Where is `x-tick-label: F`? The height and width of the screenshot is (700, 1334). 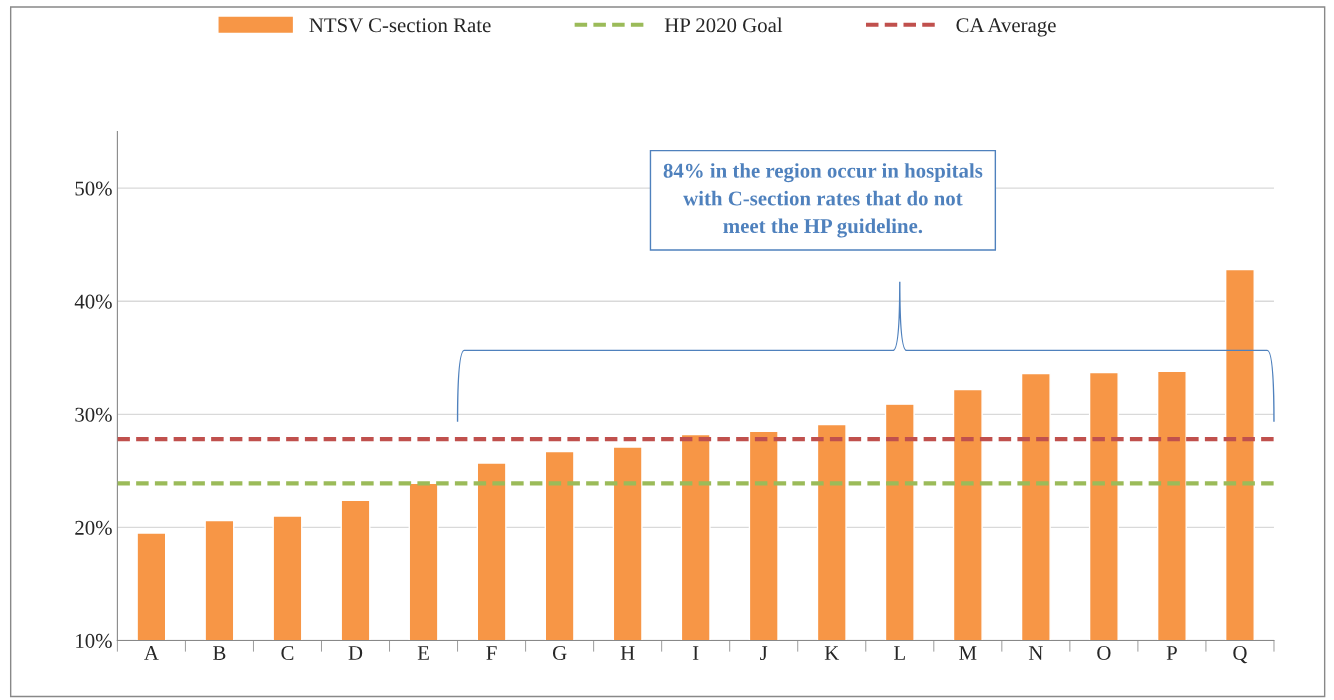
x-tick-label: F is located at coordinates (491, 653).